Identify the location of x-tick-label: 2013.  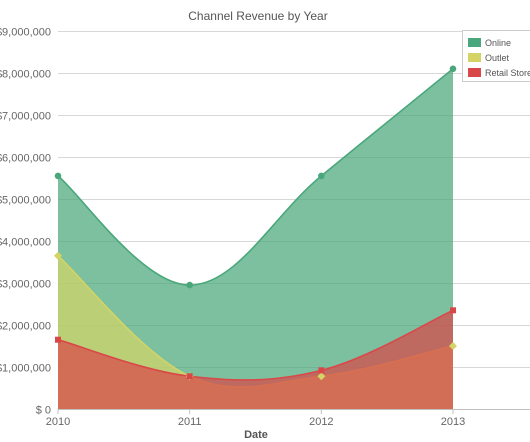
(453, 422).